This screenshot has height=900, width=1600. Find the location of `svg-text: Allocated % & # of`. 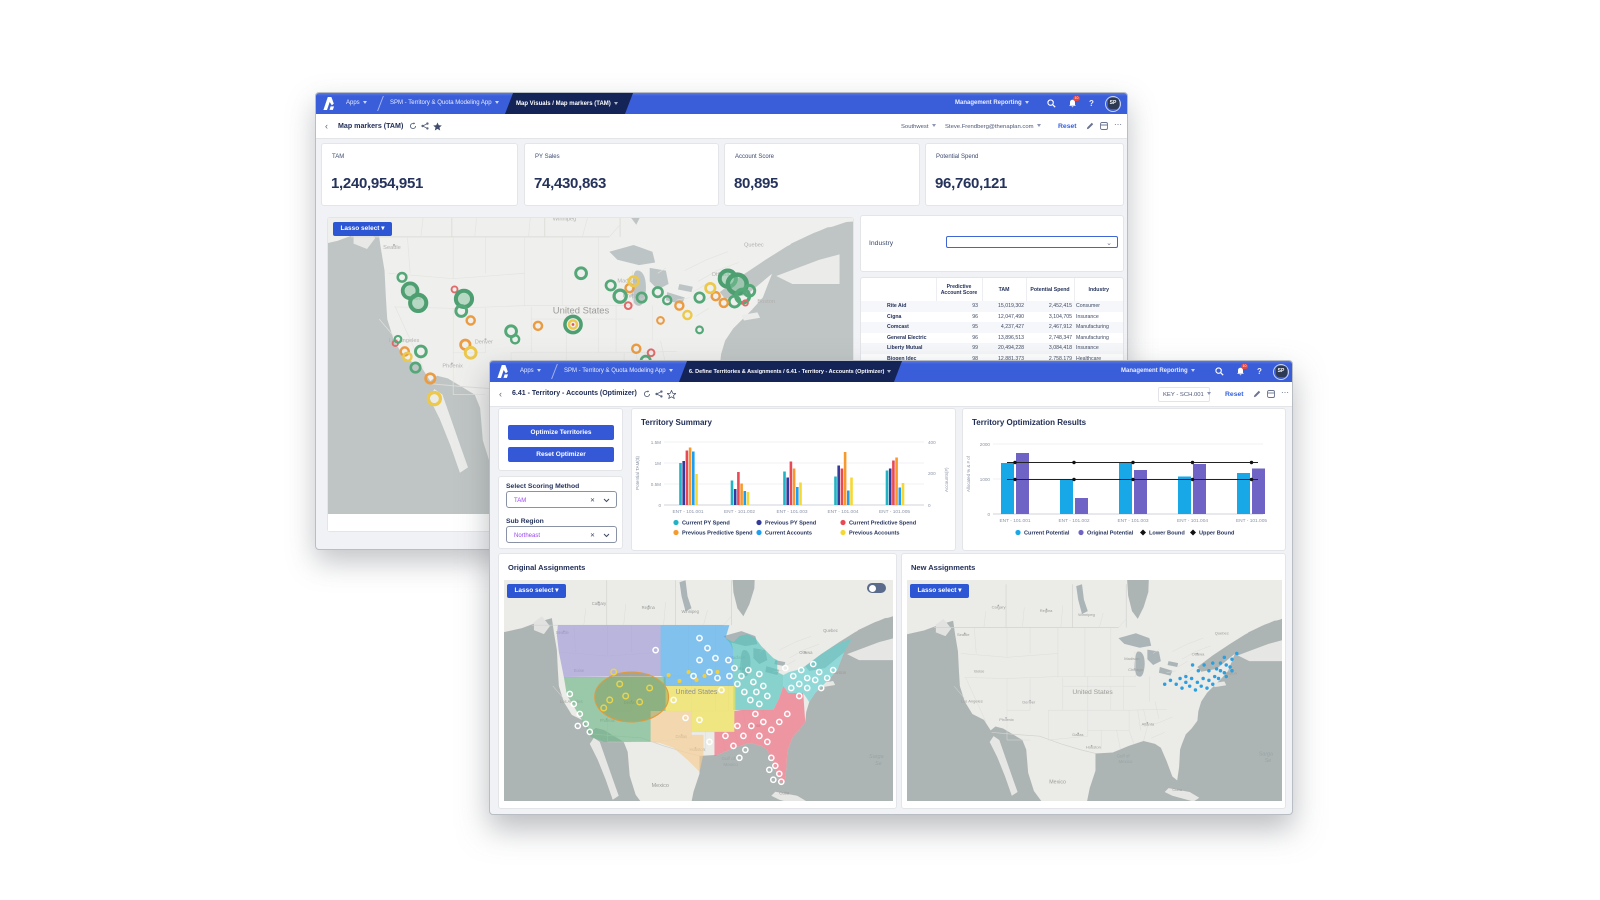

svg-text: Allocated % & # of is located at coordinates (968, 473).